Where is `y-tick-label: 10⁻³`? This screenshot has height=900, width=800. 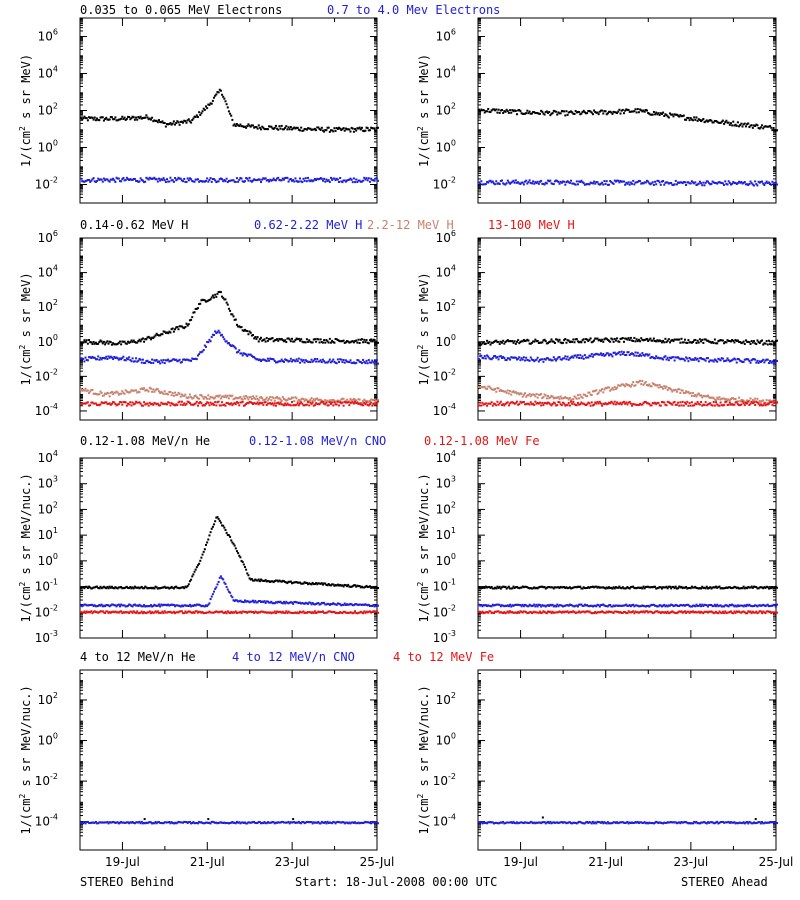
y-tick-label: 10⁻³ is located at coordinates (46, 637).